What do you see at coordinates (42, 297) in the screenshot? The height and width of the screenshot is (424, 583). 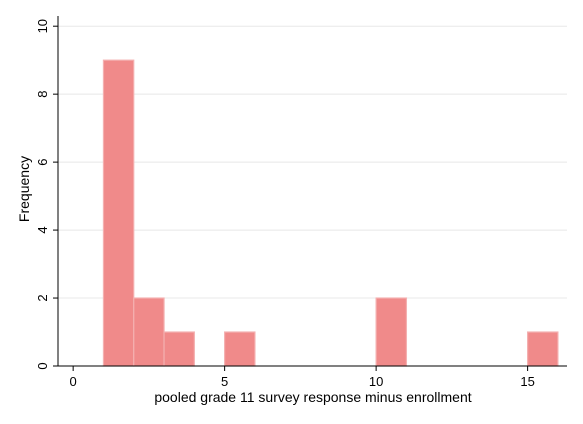 I see `y-tick-label-2: 2` at bounding box center [42, 297].